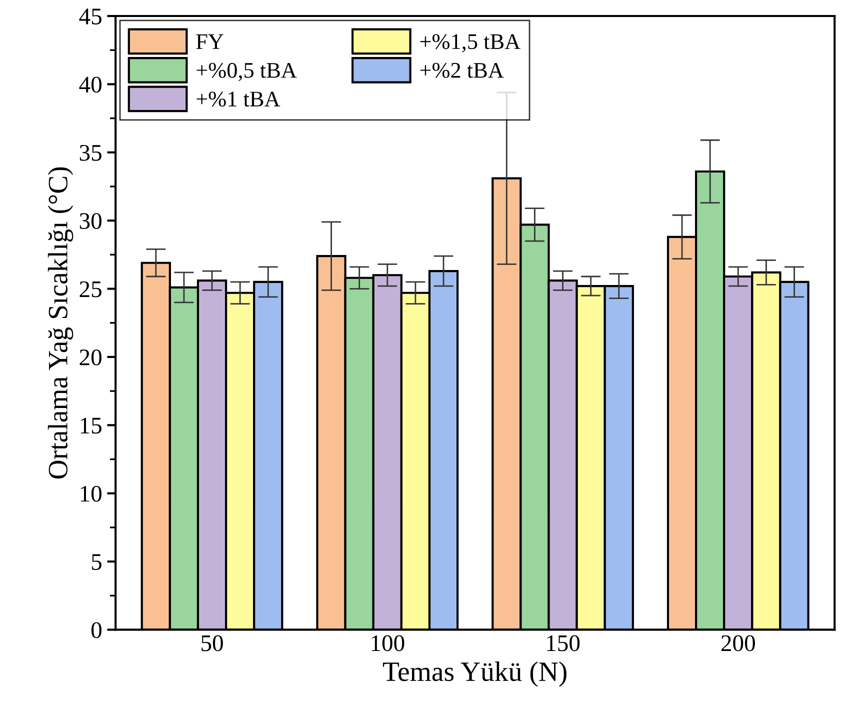  I want to click on y-tick-label: 15, so click(91, 426).